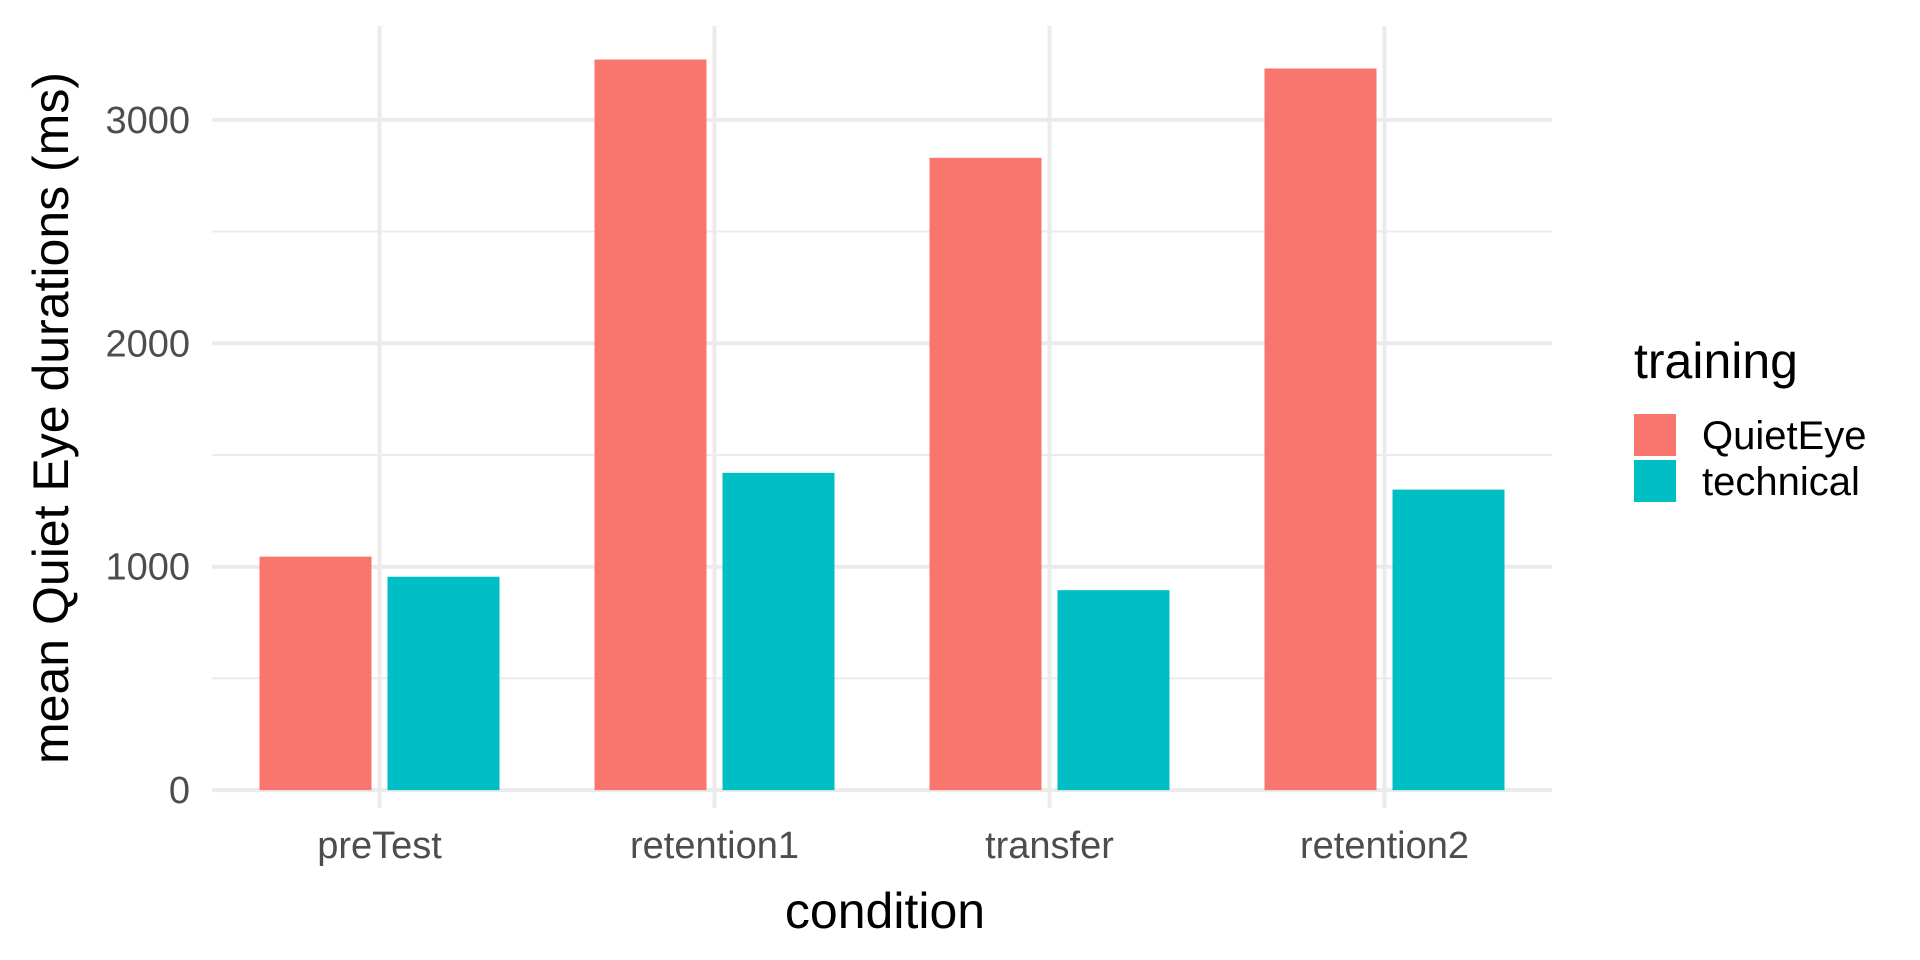 The width and height of the screenshot is (1920, 960). I want to click on y-tick-label: 3000, so click(147, 121).